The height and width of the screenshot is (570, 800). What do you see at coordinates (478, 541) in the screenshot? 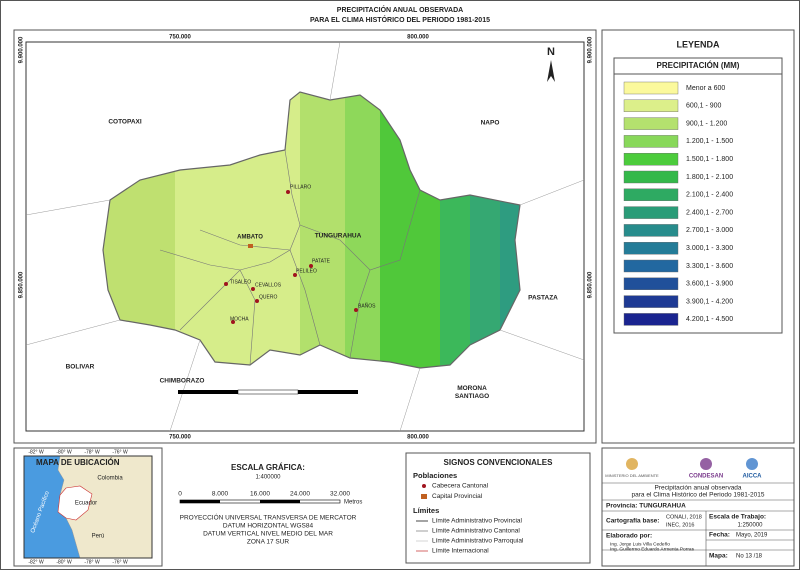
I see `sign-label: Límite Administrativo Parroquial` at bounding box center [478, 541].